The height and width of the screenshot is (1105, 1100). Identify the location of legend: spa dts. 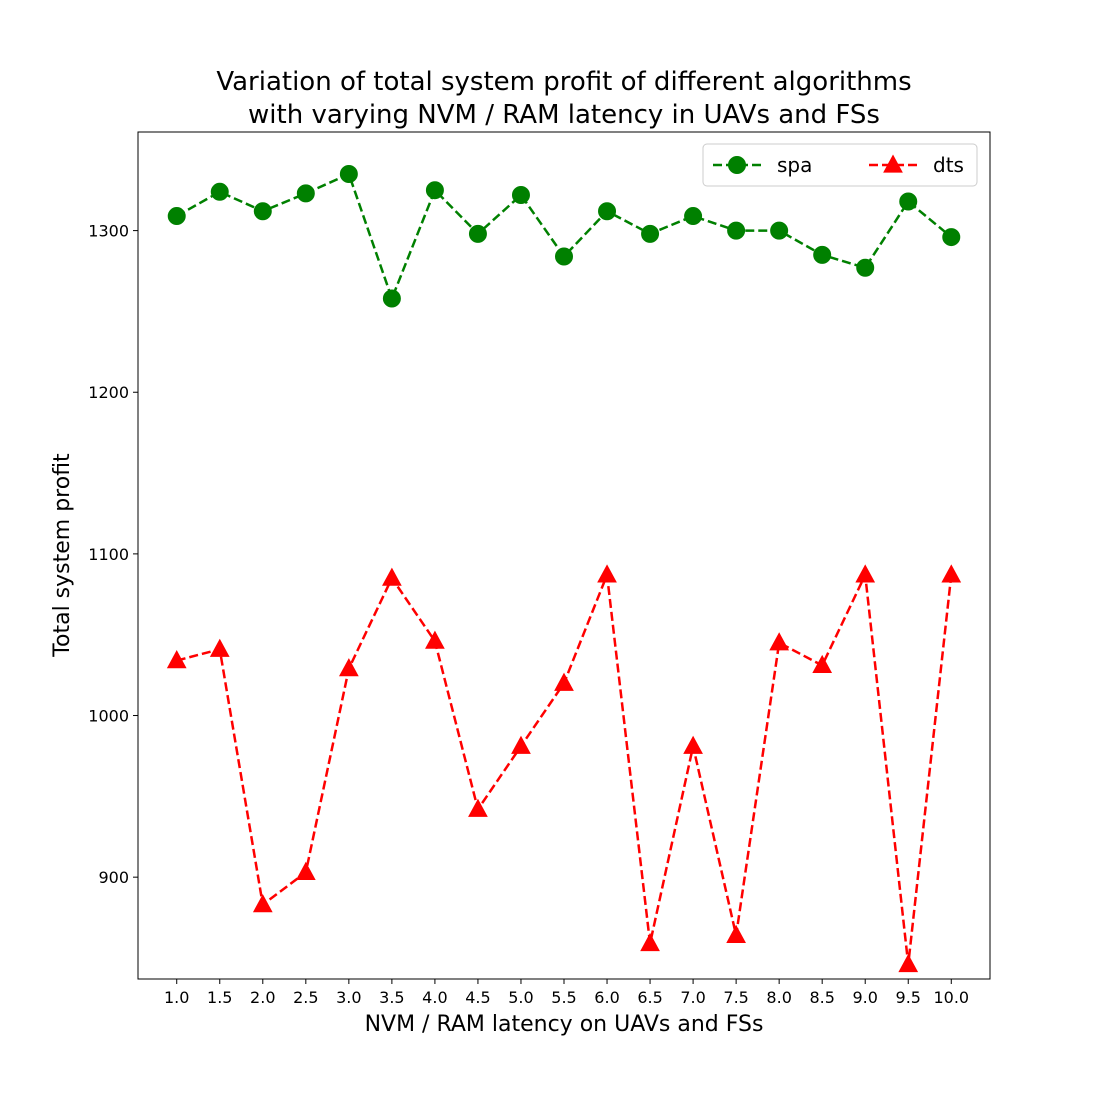
(840, 165).